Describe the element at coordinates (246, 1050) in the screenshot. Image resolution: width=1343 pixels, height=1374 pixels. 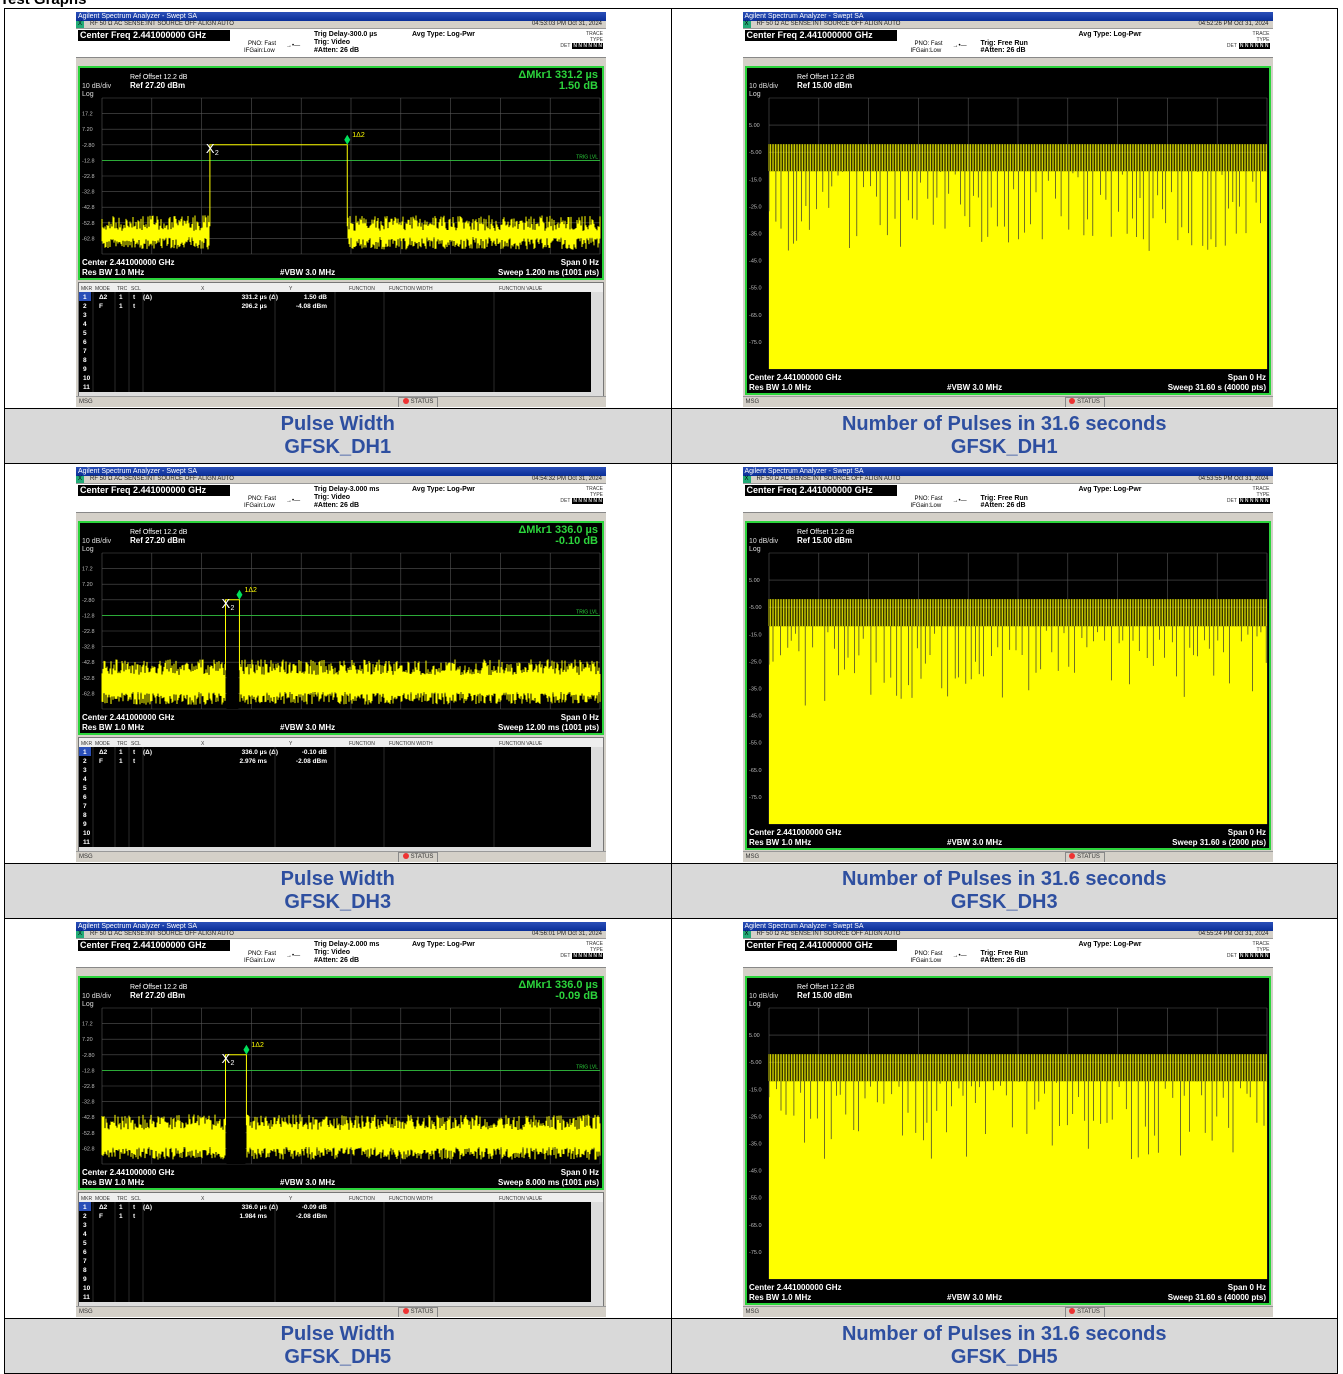
I see `marker-1-diamond` at that location.